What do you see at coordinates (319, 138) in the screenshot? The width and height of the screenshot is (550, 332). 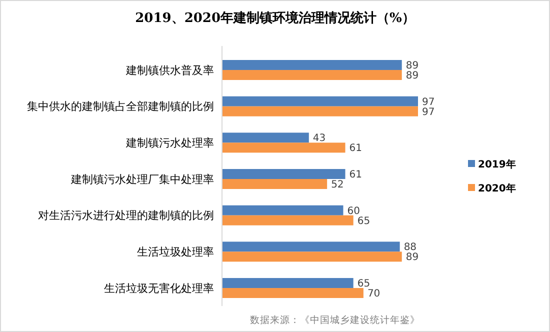 I see `data-label: 43` at bounding box center [319, 138].